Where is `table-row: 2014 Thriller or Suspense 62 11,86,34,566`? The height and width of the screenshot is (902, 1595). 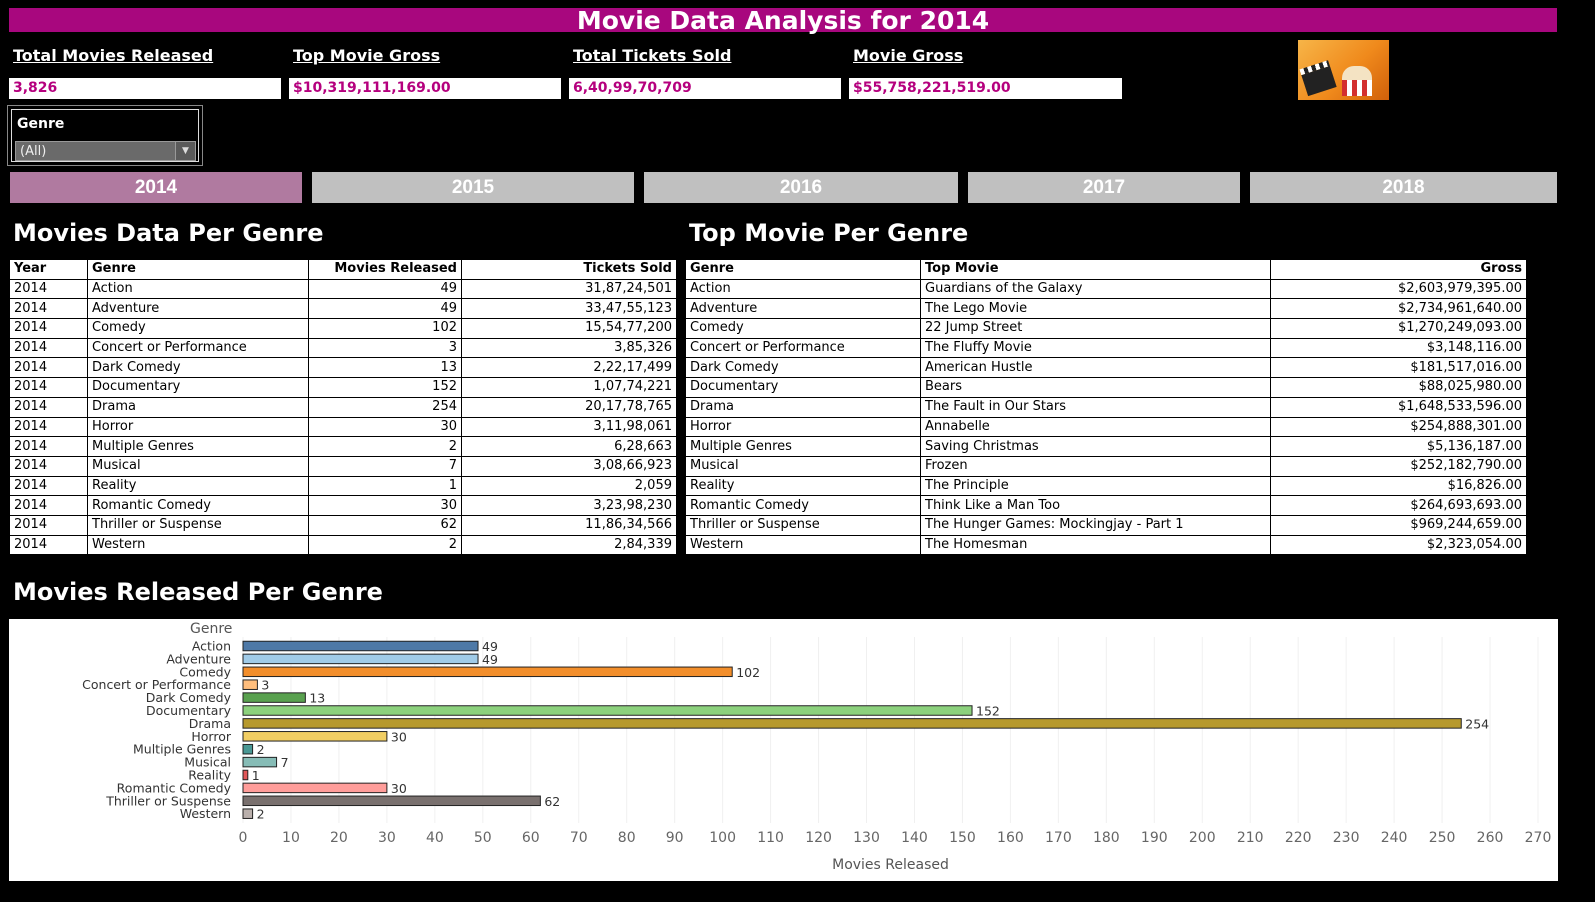 table-row: 2014 Thriller or Suspense 62 11,86,34,566 is located at coordinates (343, 525).